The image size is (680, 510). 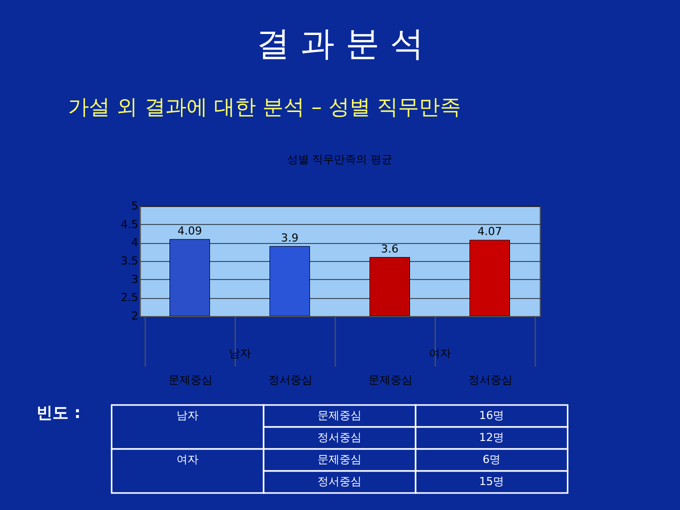 What do you see at coordinates (134, 243) in the screenshot?
I see `y-tick-label: 4` at bounding box center [134, 243].